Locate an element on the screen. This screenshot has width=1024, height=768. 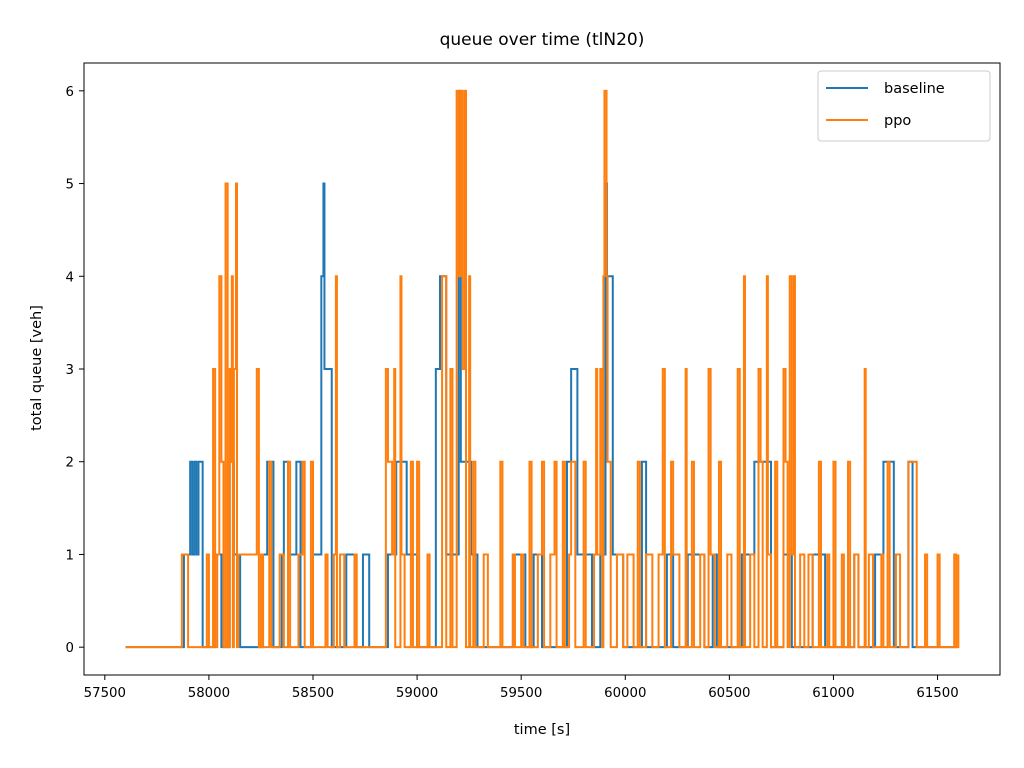
y-tick-label: 4 is located at coordinates (70, 277).